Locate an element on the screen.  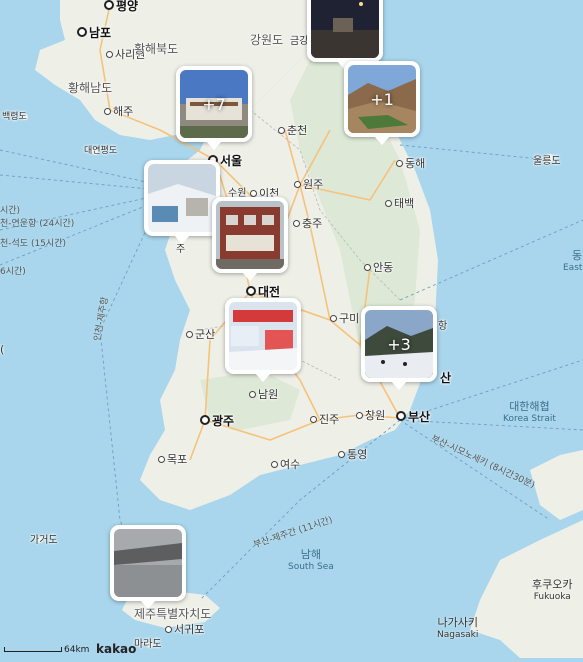
city-label: 사리원 is located at coordinates (125, 54).